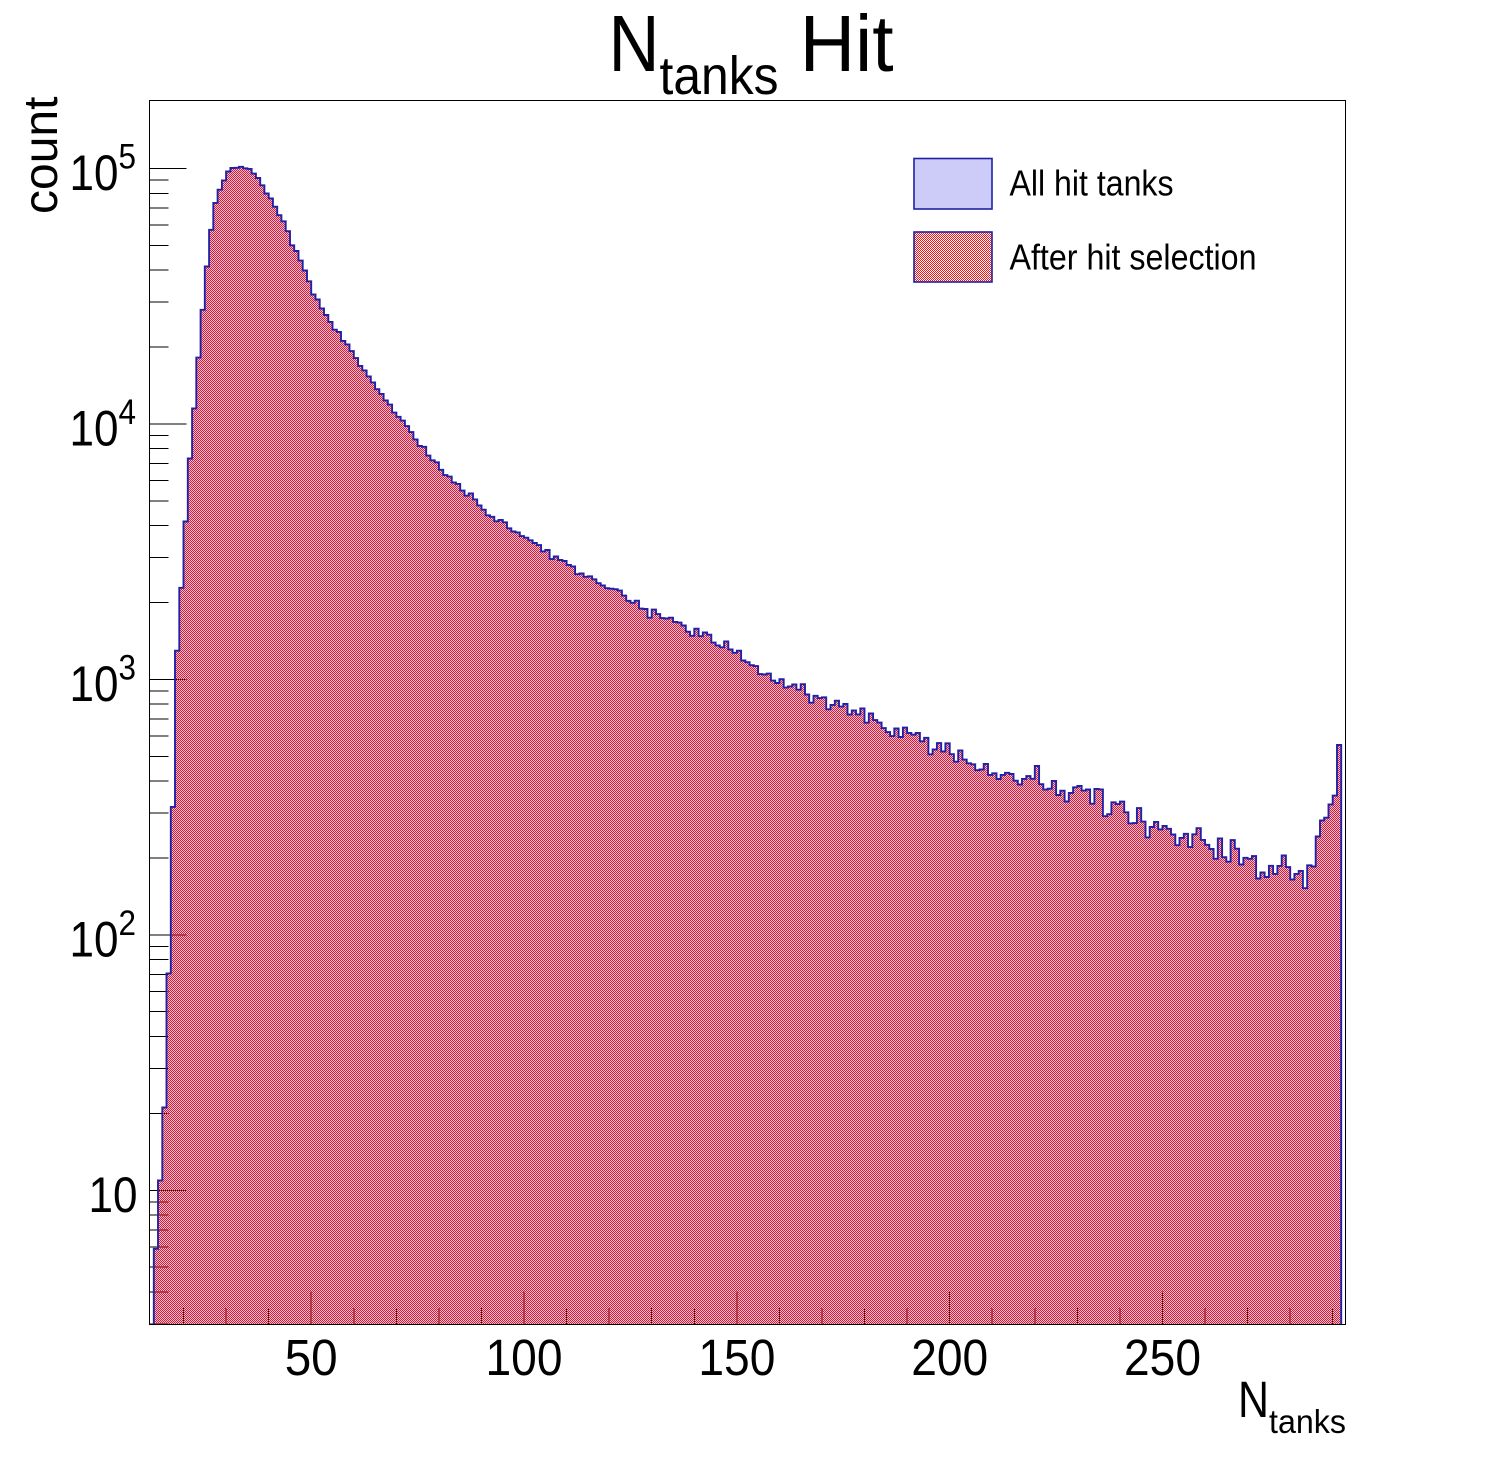 This screenshot has height=1472, width=1496. Describe the element at coordinates (736, 1357) in the screenshot. I see `svg-text: 150` at that location.